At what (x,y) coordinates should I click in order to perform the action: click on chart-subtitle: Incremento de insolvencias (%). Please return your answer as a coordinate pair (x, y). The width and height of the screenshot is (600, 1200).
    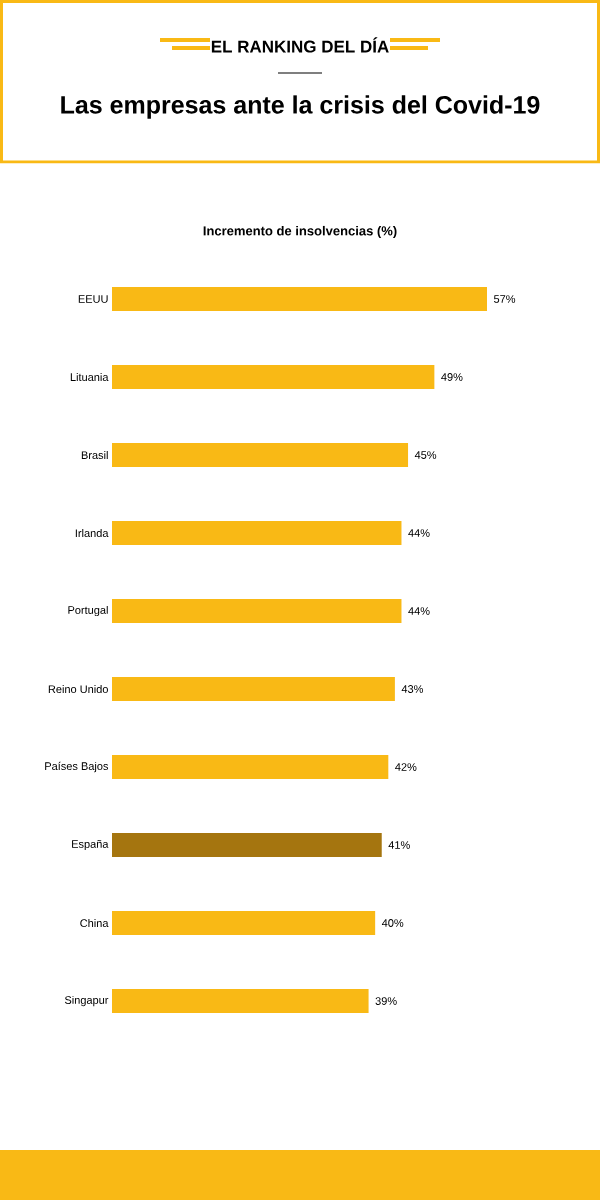
    Looking at the image, I should click on (300, 232).